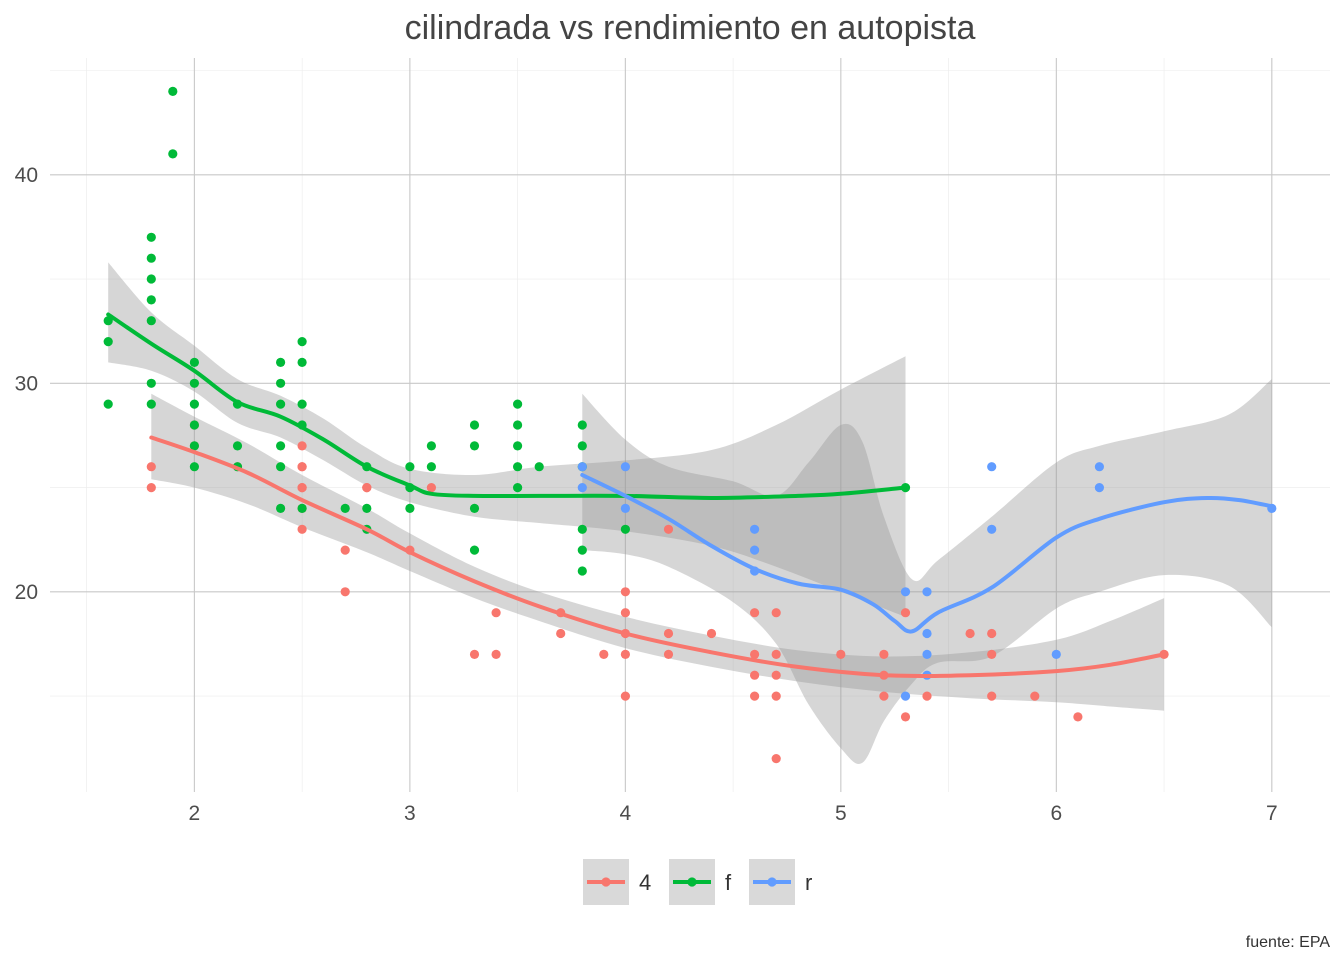  I want to click on legend-label-f: f, so click(728, 882).